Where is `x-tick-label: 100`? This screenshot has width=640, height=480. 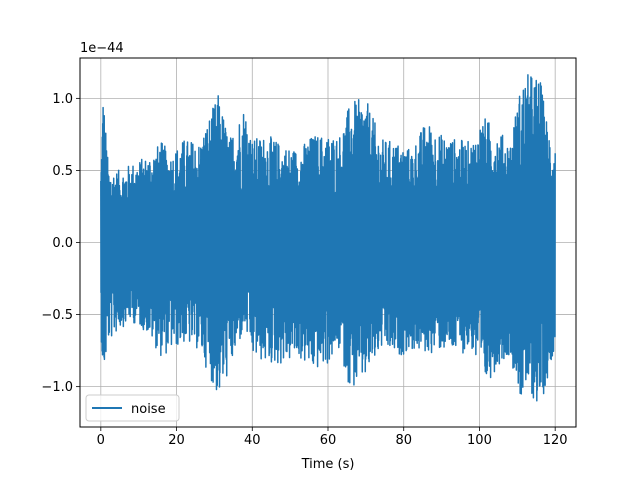 x-tick-label: 100 is located at coordinates (479, 440).